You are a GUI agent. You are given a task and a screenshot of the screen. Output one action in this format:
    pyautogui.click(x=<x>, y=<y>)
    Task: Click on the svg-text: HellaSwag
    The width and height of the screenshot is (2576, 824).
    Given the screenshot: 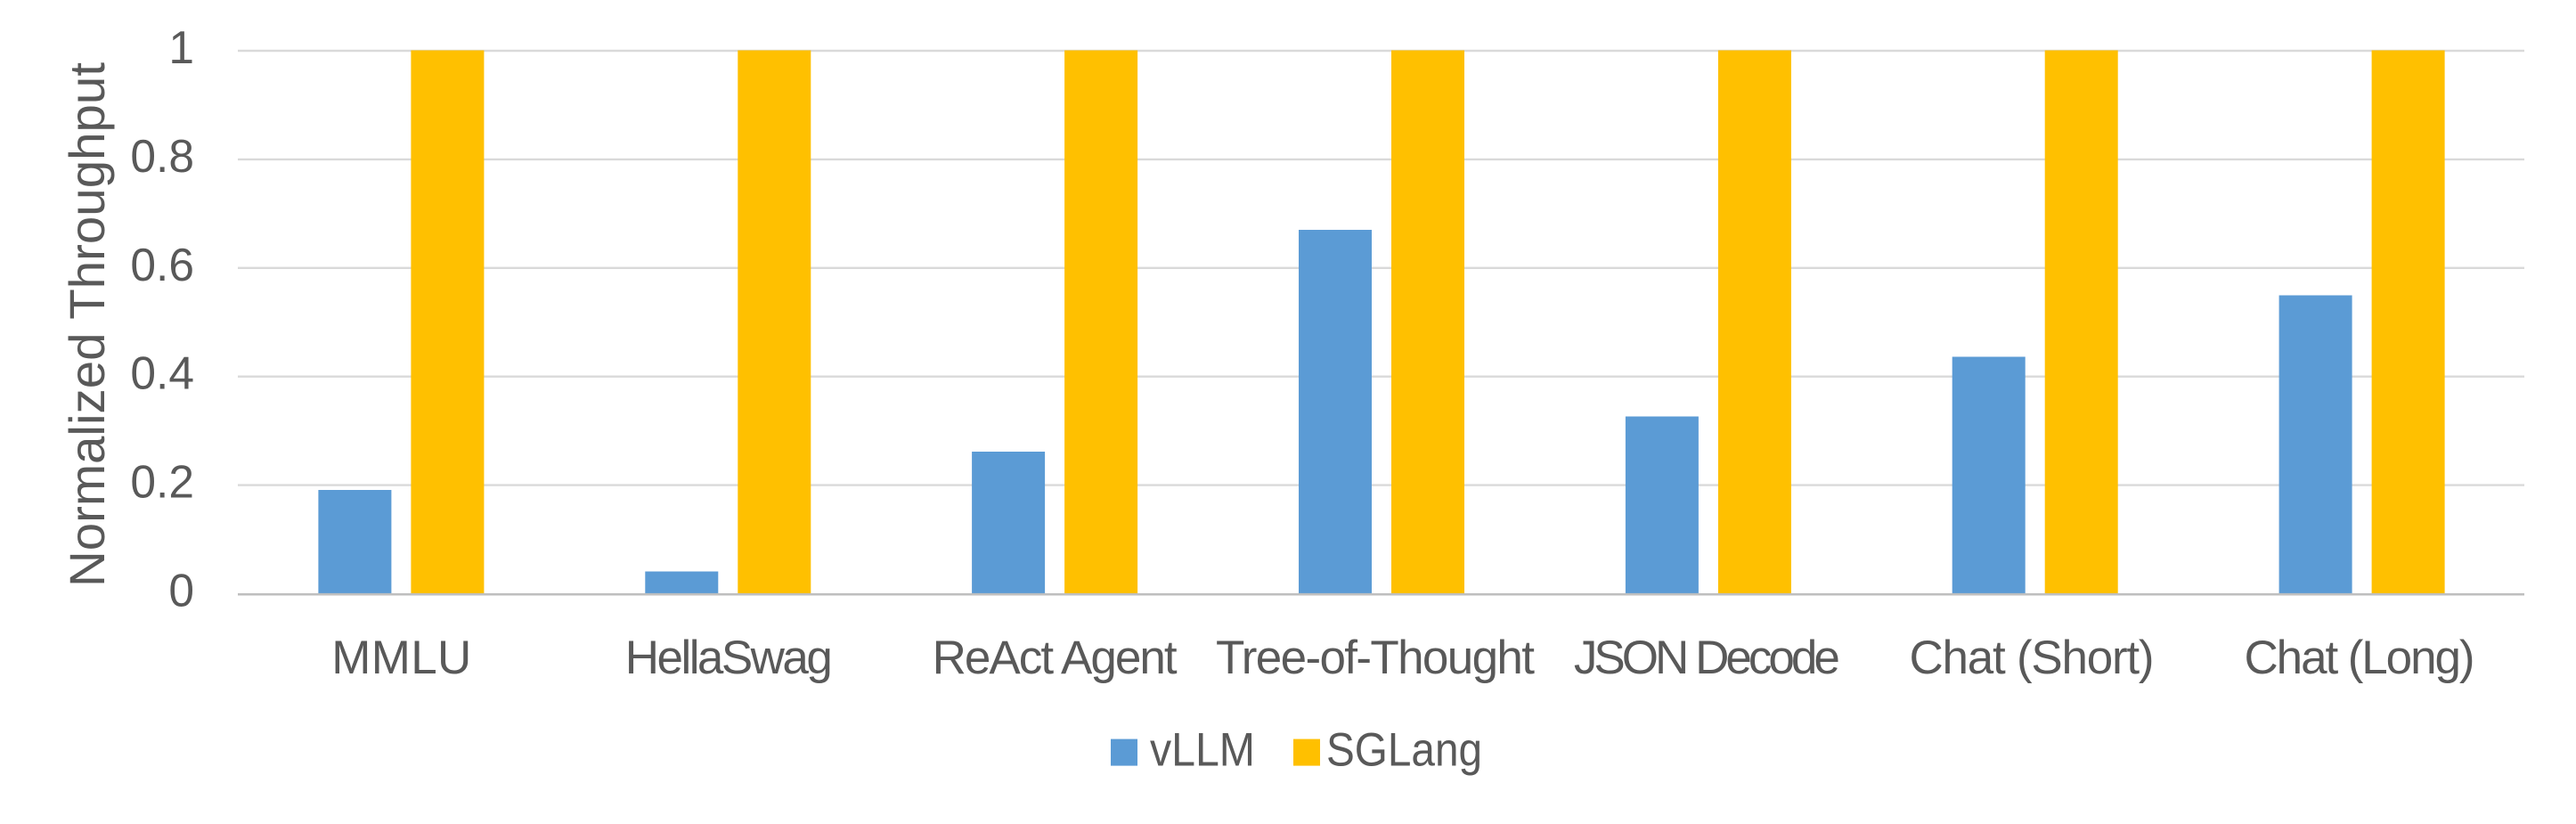 What is the action you would take?
    pyautogui.click(x=729, y=658)
    